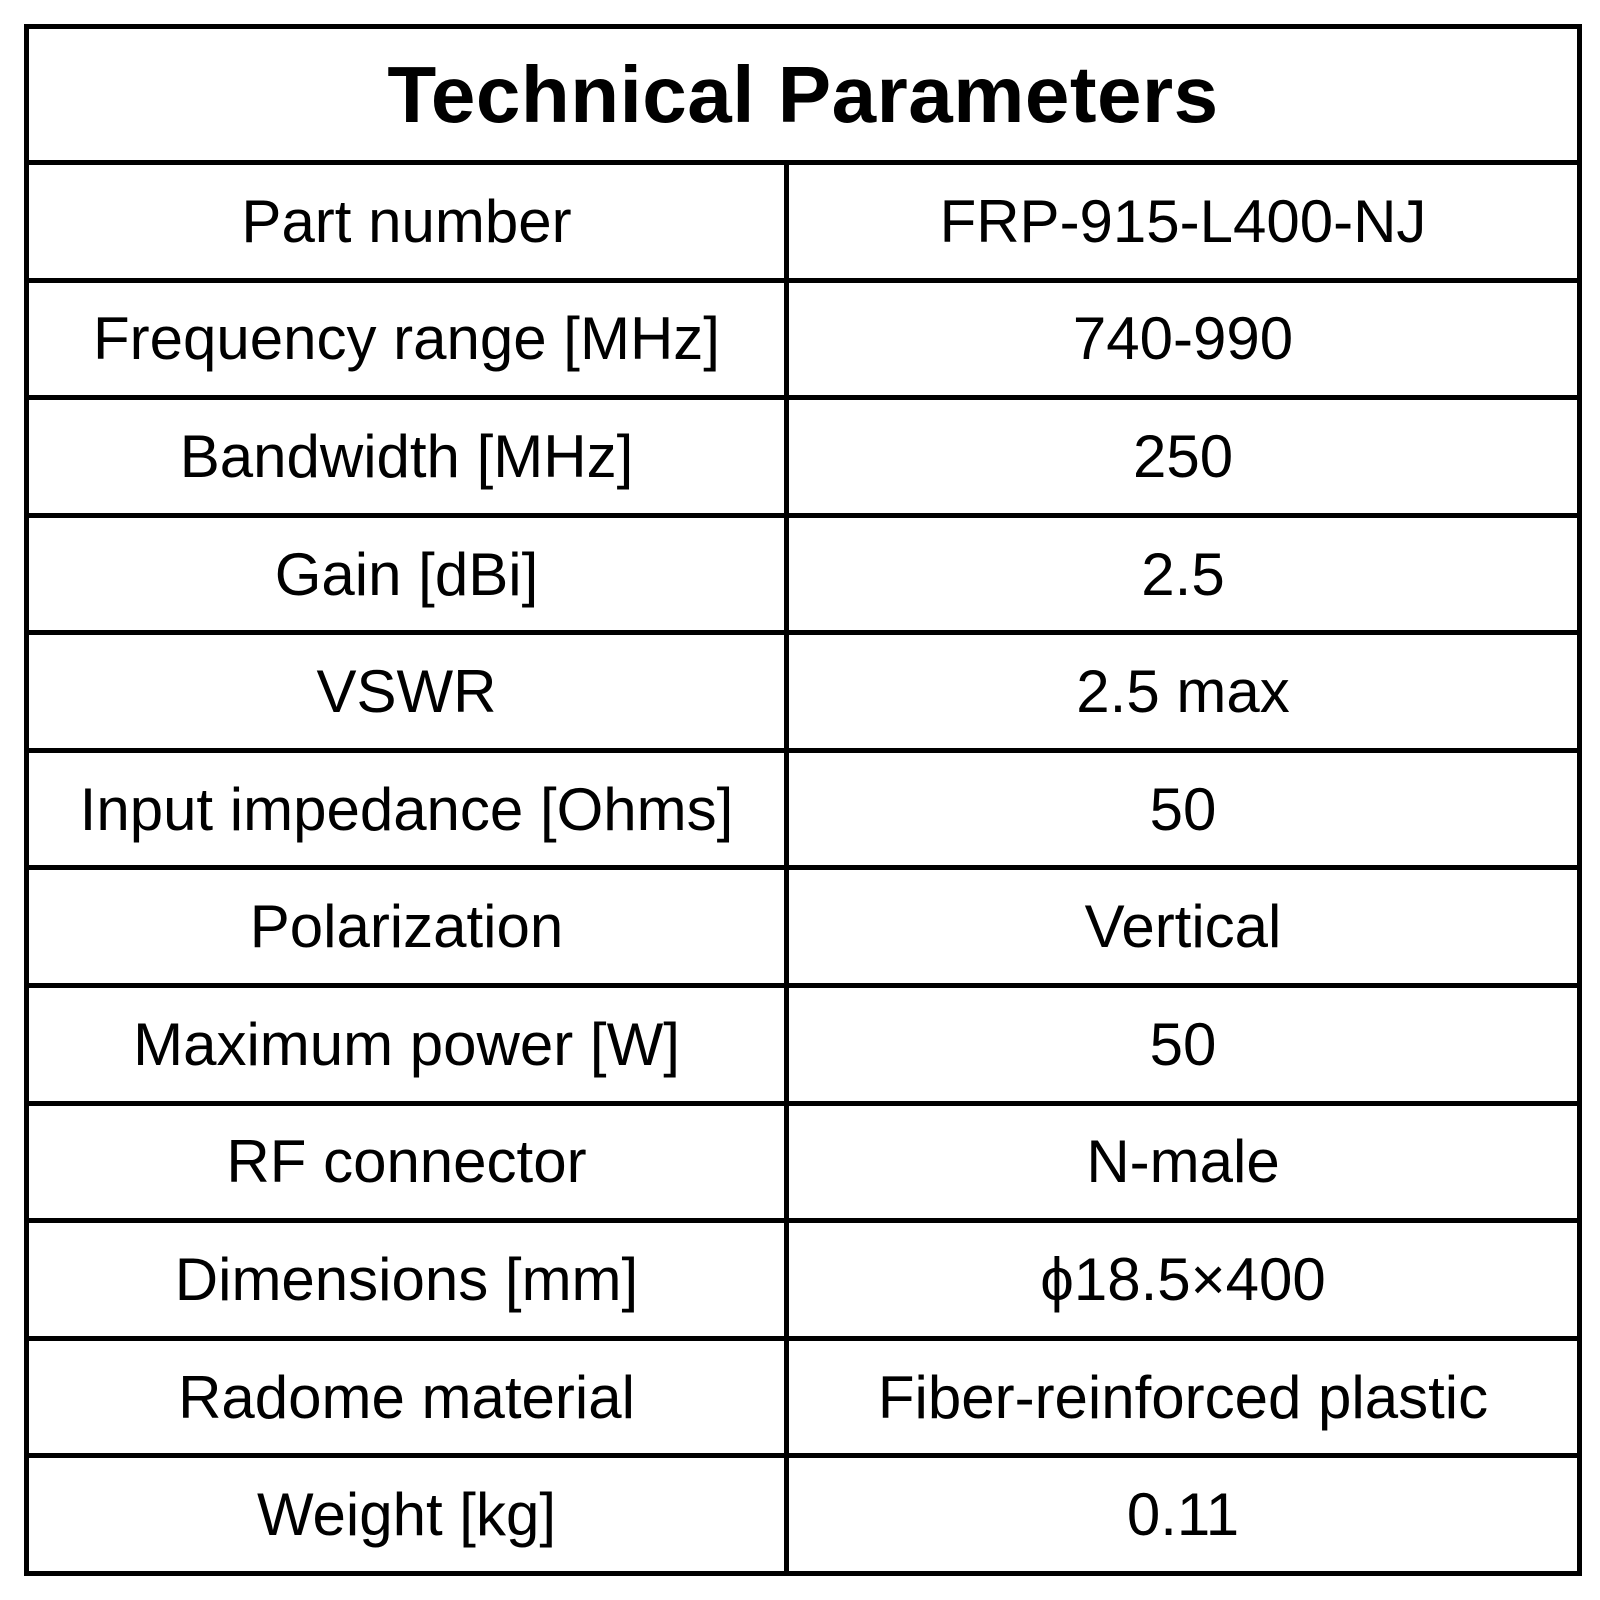 This screenshot has height=1600, width=1600. Describe the element at coordinates (1183, 1162) in the screenshot. I see `parameter-value: N-male` at that location.